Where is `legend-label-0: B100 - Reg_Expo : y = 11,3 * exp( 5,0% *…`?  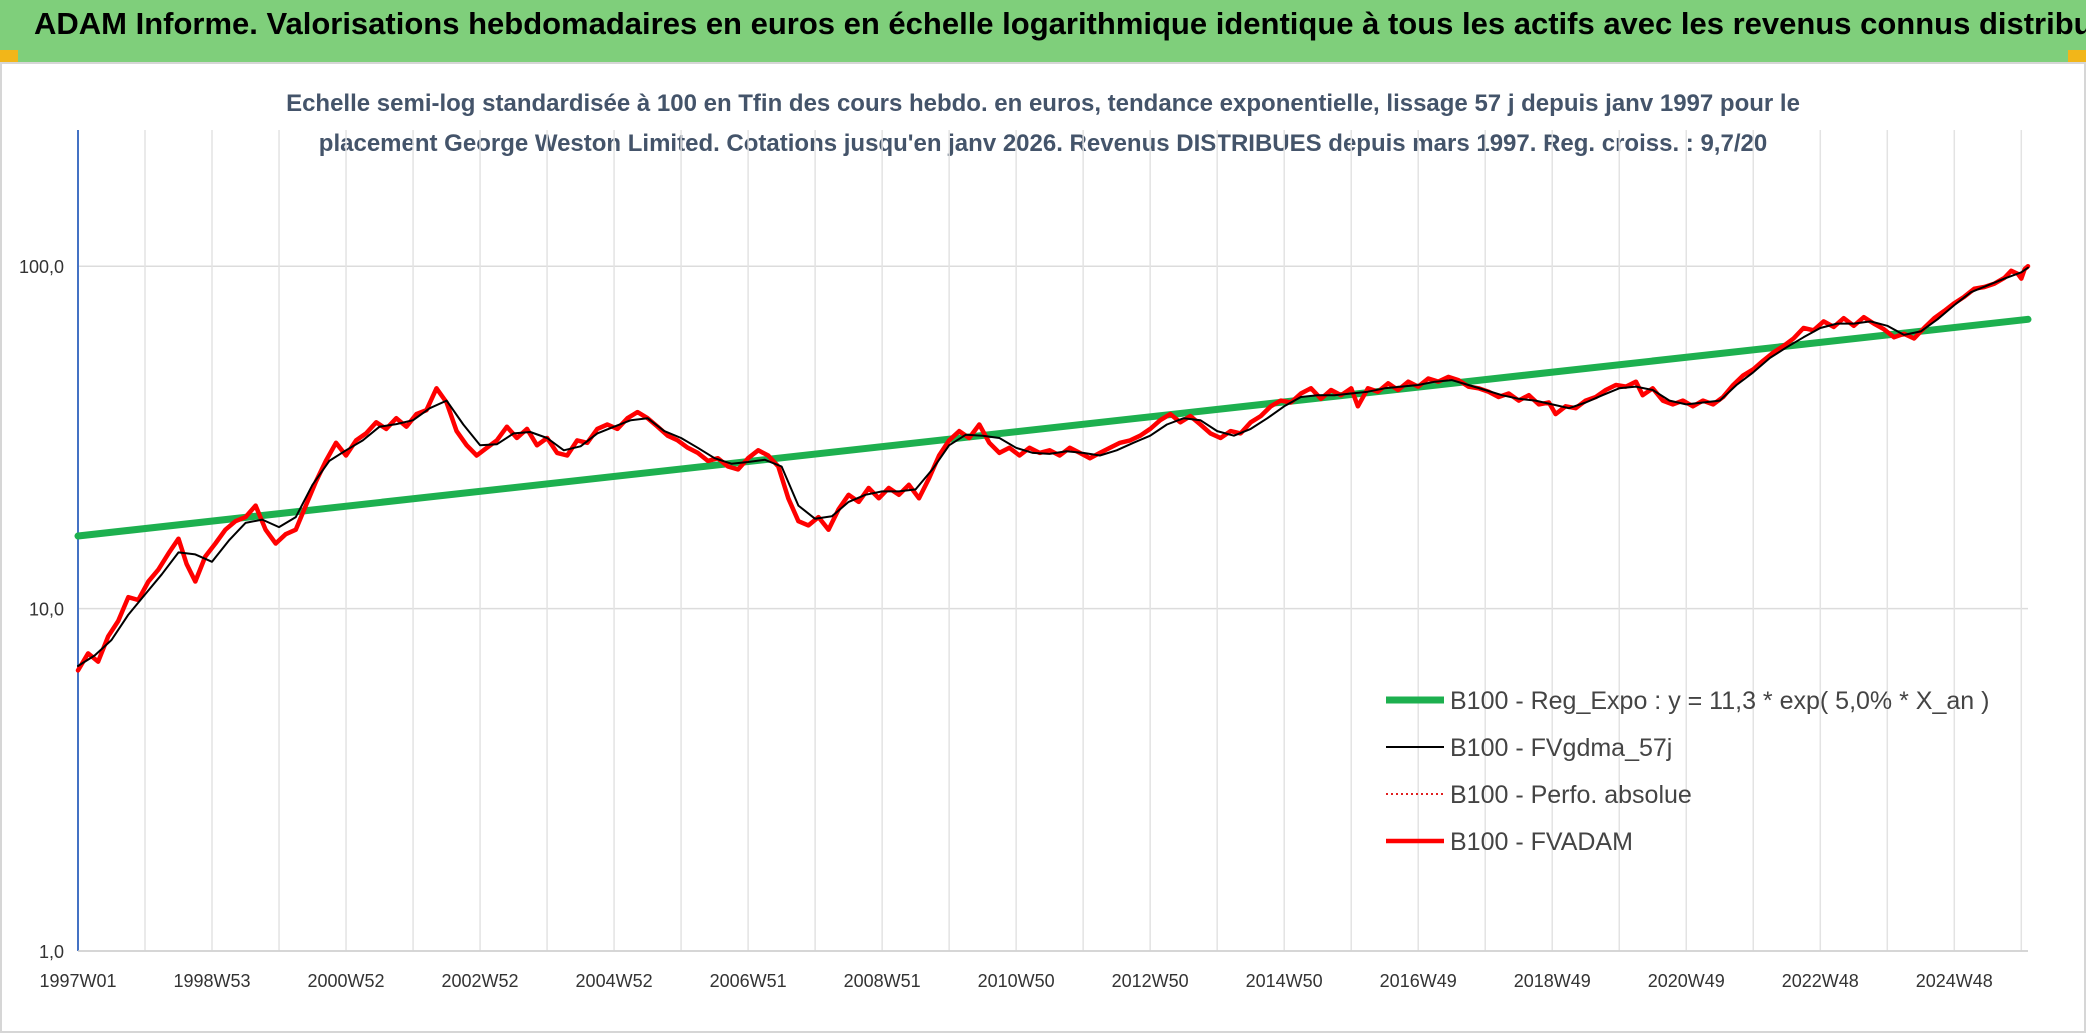 legend-label-0: B100 - Reg_Expo : y = 11,3 * exp( 5,0% *… is located at coordinates (1719, 701).